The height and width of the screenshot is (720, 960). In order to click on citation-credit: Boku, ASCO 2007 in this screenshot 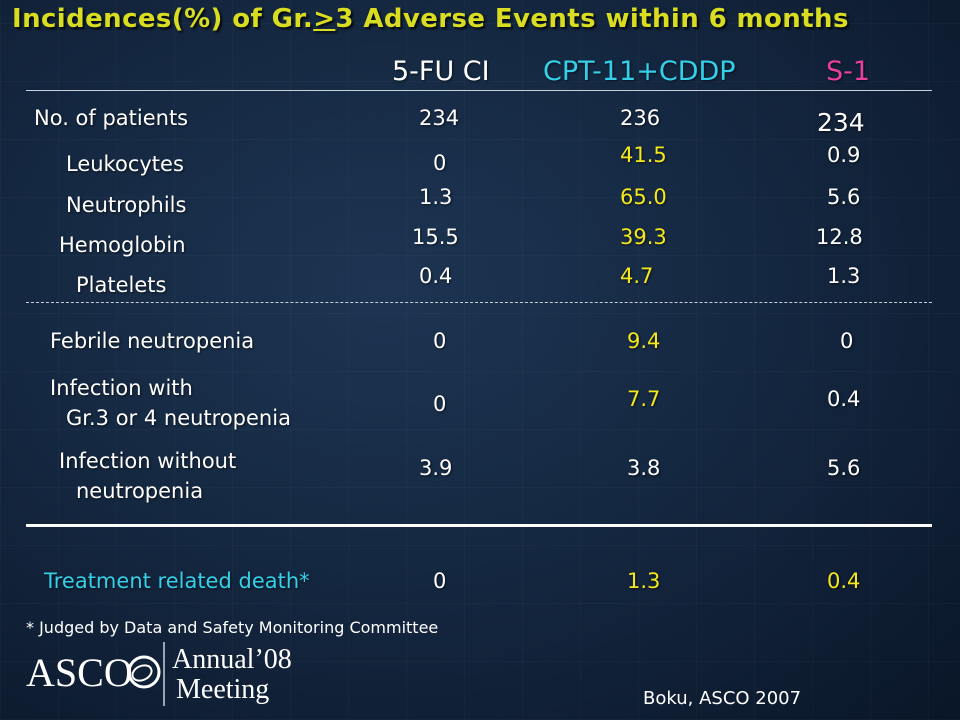, I will do `click(722, 698)`.